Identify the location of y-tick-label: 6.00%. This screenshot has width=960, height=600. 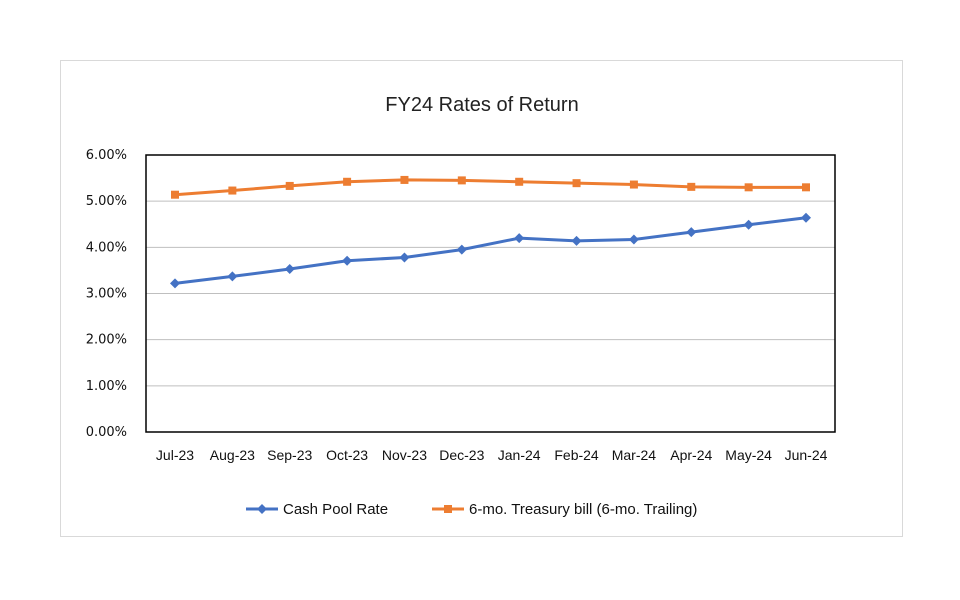
(106, 155).